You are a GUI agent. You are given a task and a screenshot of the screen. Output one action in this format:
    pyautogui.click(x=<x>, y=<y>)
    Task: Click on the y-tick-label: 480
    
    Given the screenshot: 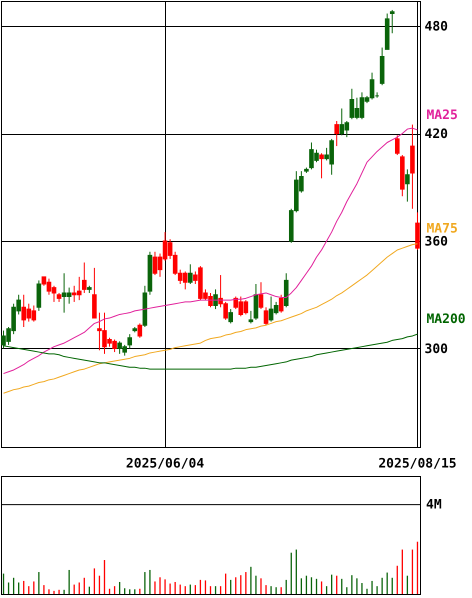 What is the action you would take?
    pyautogui.click(x=436, y=27)
    